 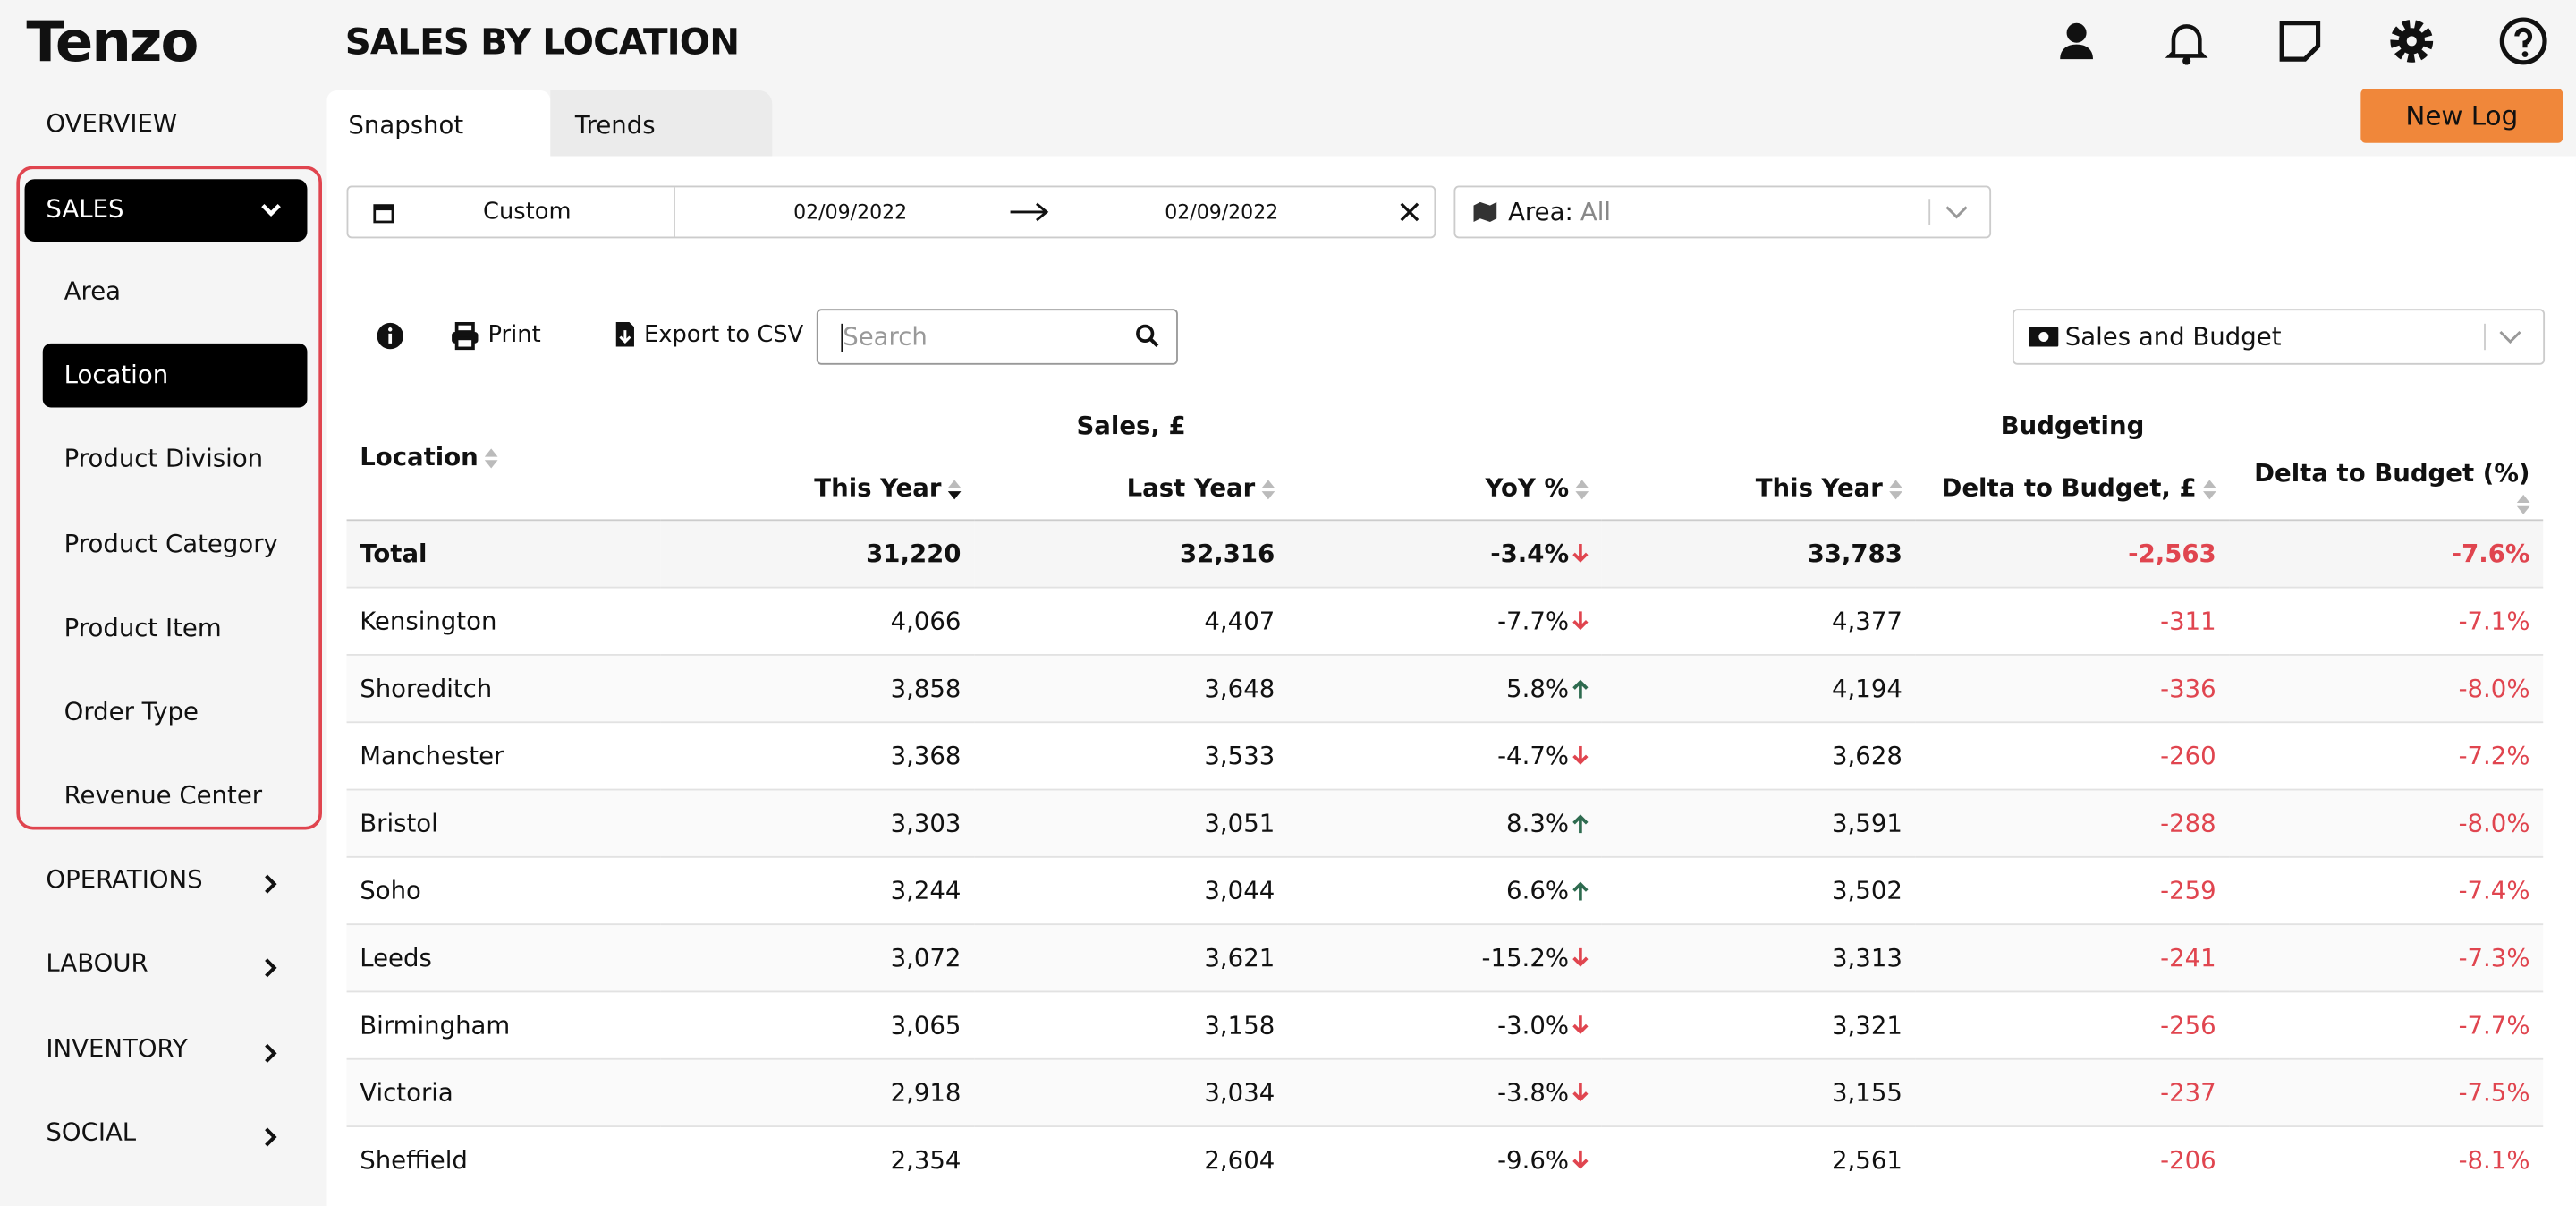 I want to click on table-cell: -7.4%, so click(x=2386, y=890).